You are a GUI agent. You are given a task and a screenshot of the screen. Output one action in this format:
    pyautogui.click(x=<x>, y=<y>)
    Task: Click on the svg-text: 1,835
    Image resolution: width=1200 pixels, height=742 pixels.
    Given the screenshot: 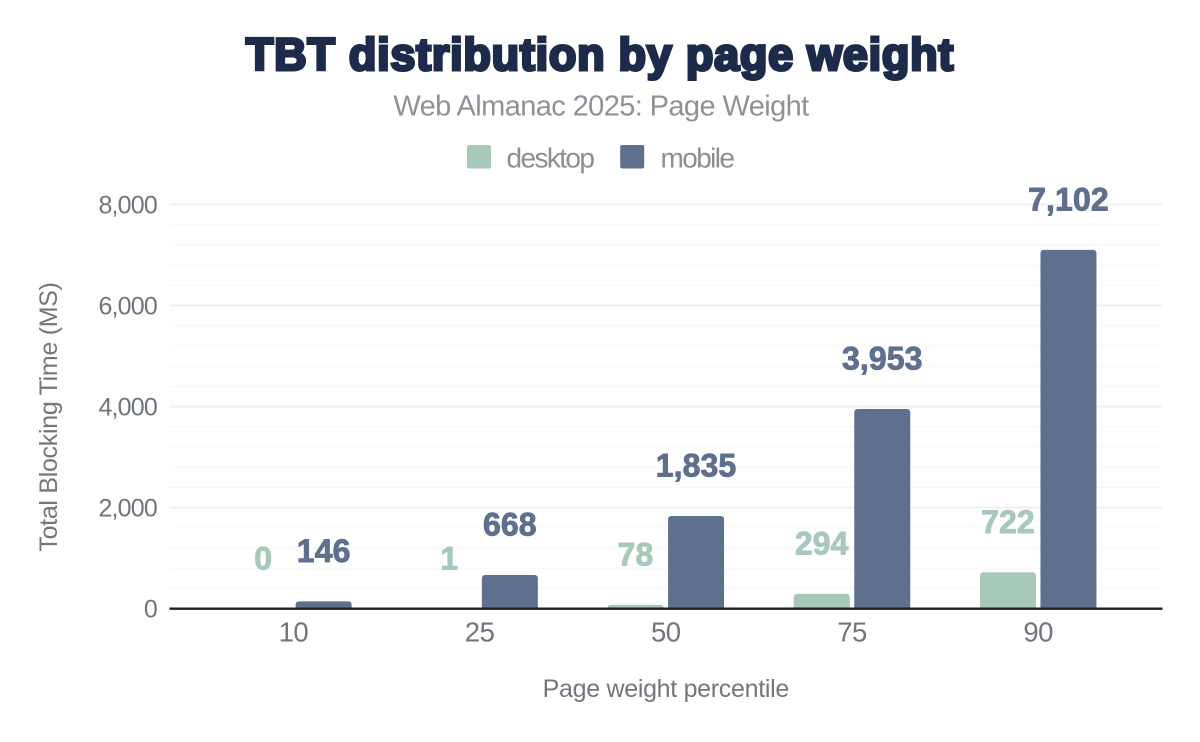 What is the action you would take?
    pyautogui.click(x=696, y=466)
    